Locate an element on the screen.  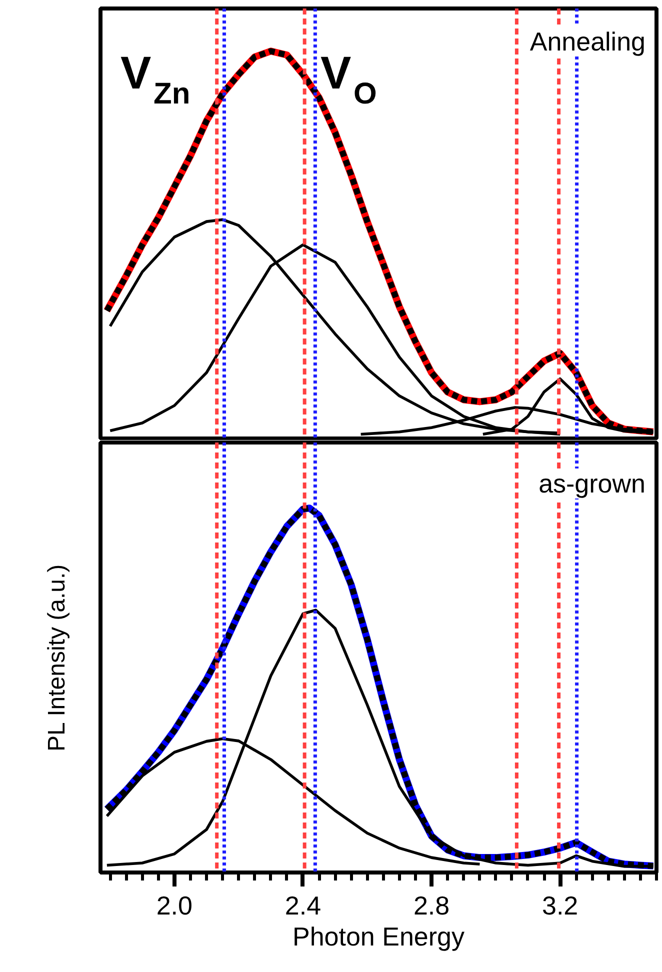
text: as-grown is located at coordinates (592, 483).